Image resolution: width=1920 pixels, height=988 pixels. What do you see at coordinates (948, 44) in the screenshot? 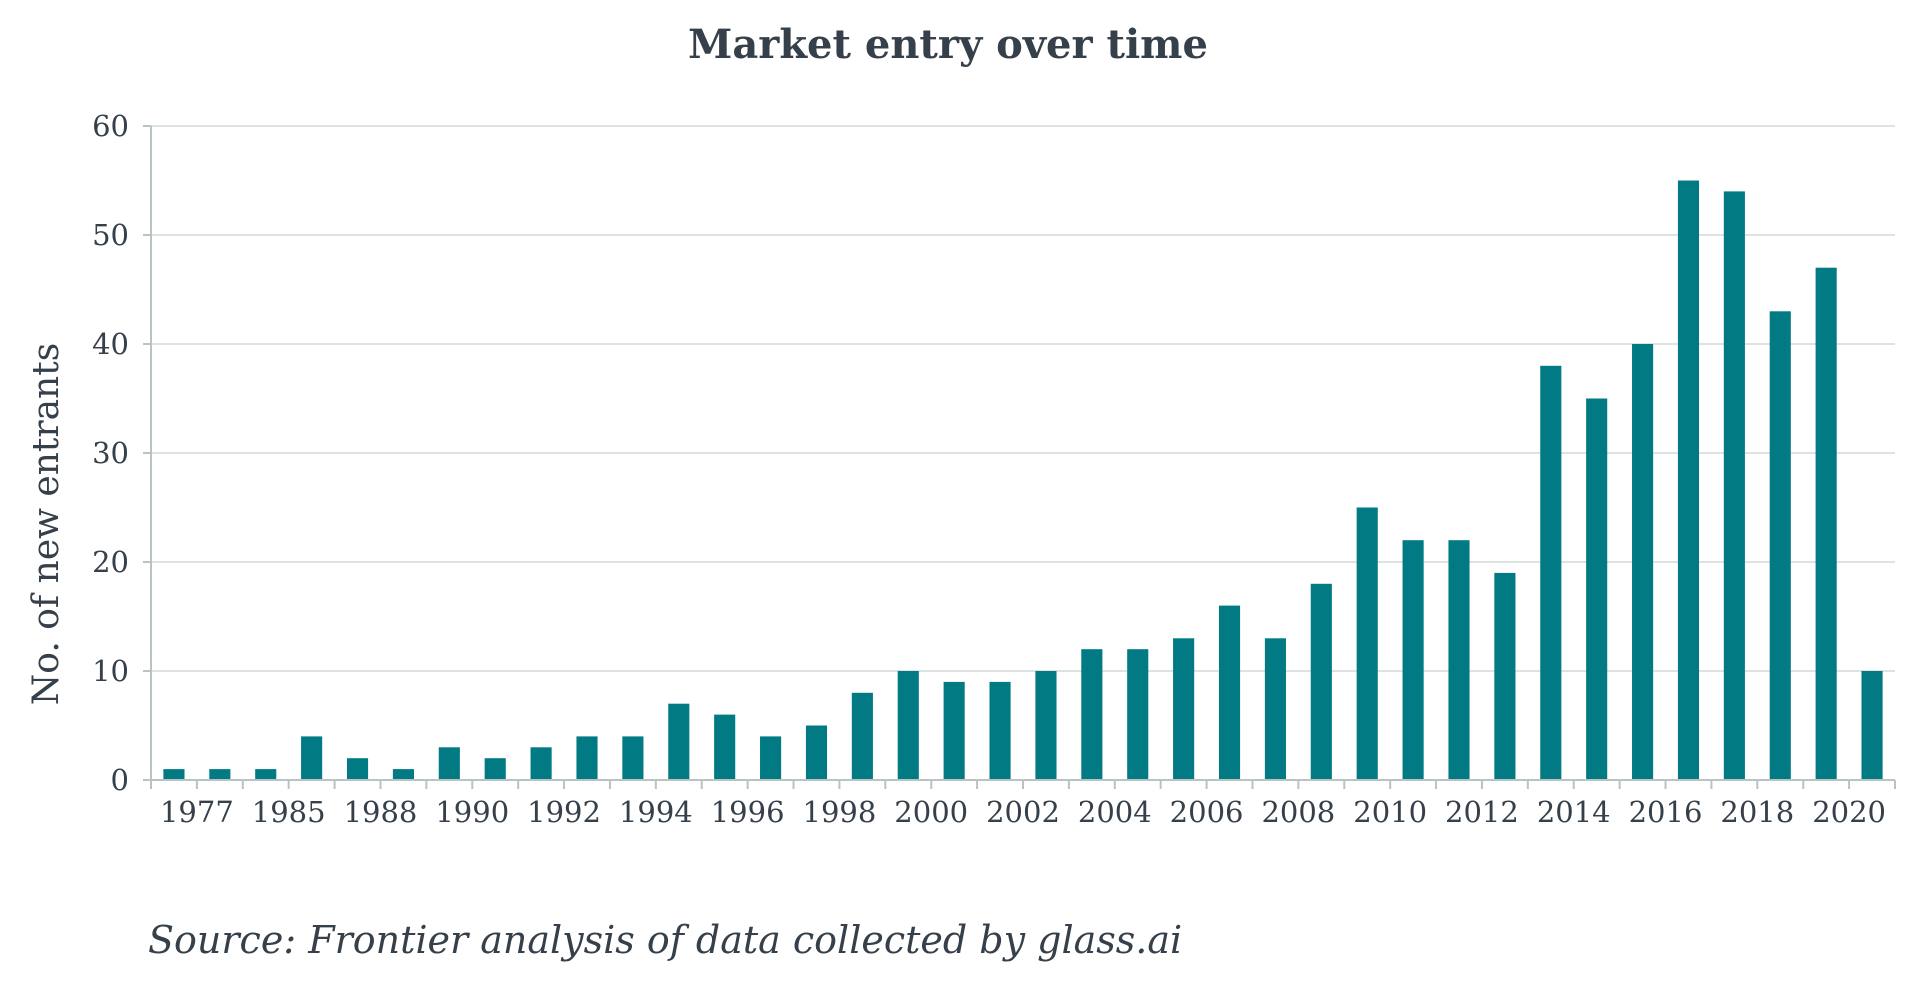
I see `chart-title: Market entry over time` at bounding box center [948, 44].